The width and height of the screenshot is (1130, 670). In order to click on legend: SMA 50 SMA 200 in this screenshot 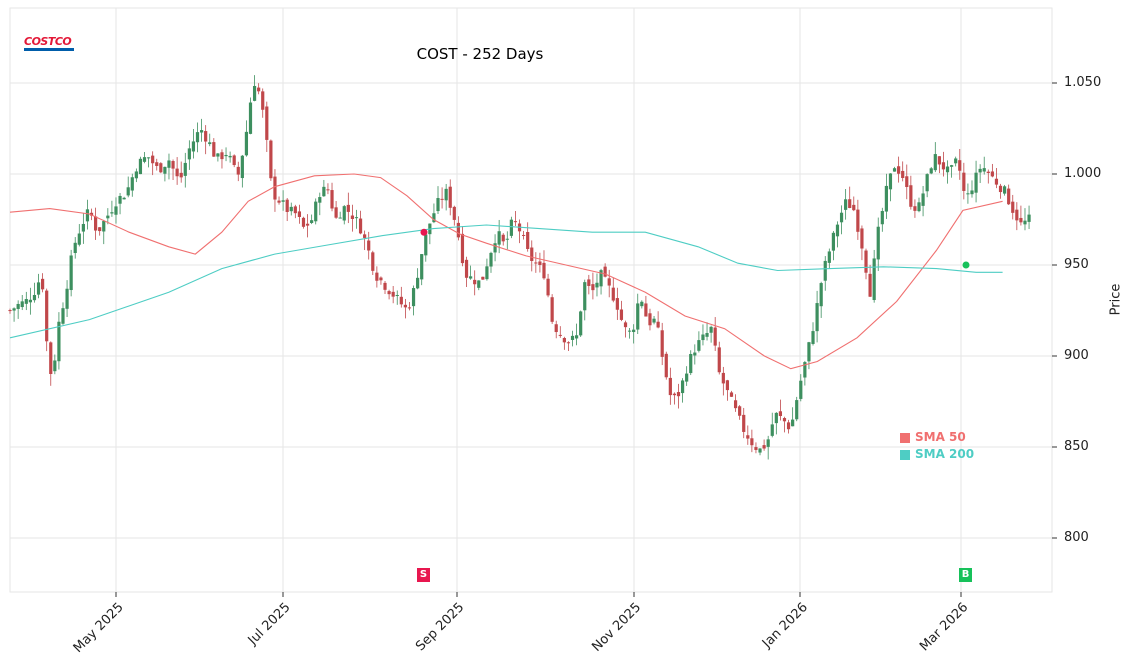, I will do `click(937, 446)`.